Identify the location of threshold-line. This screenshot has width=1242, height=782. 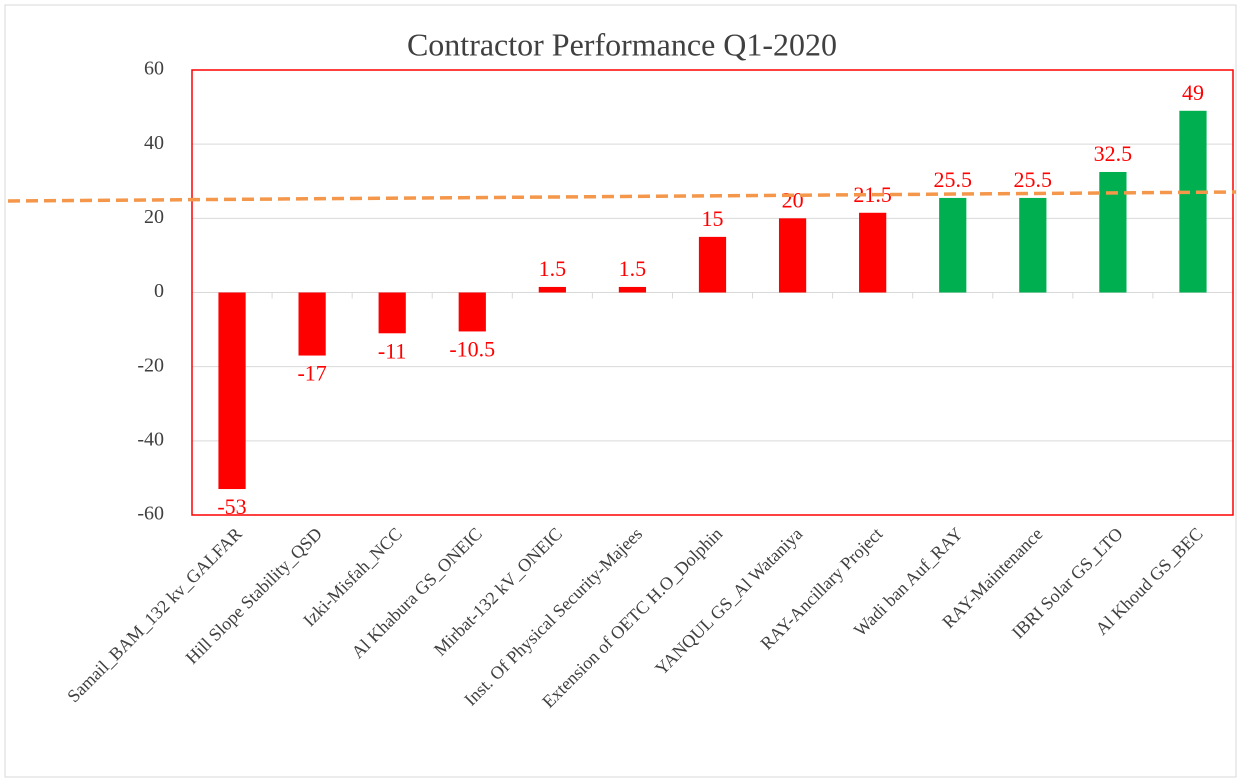
(622, 196).